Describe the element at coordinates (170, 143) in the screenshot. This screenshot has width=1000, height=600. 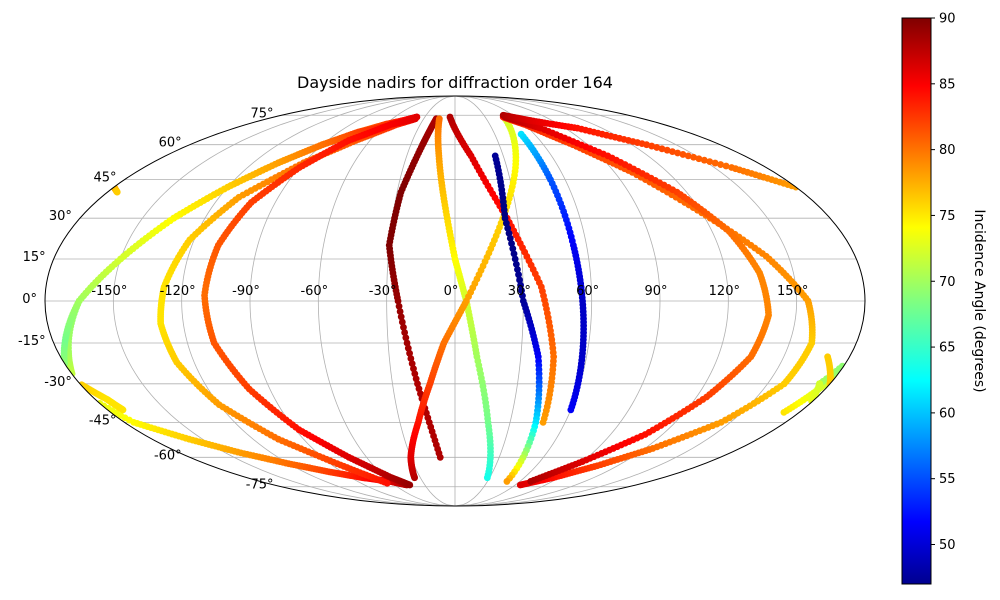
I see `latitude-tick-label: 60°` at that location.